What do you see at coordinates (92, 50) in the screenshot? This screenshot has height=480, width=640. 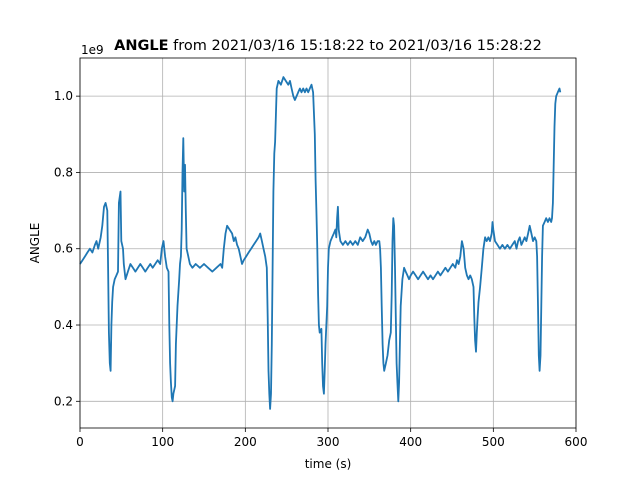 I see `y-offset-label: 1e9` at bounding box center [92, 50].